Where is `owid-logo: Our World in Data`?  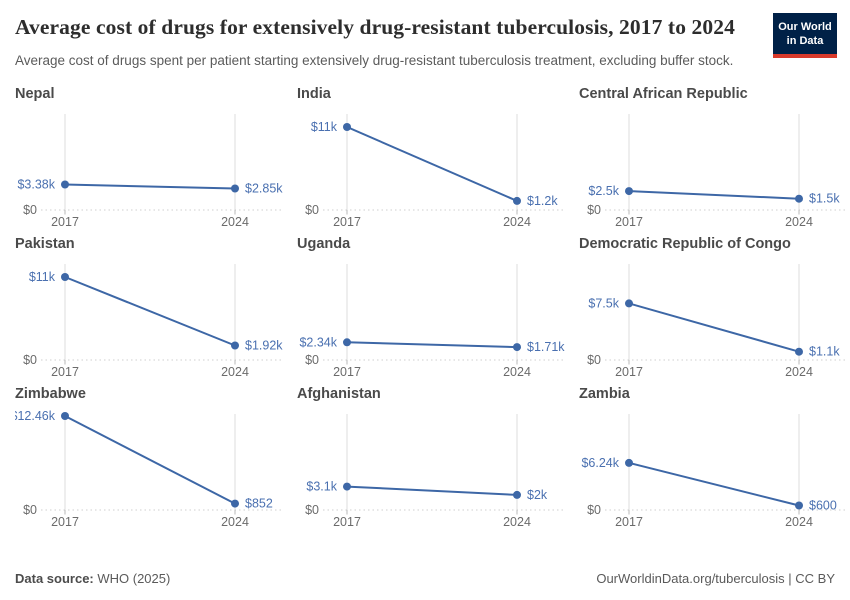
owid-logo: Our World in Data is located at coordinates (805, 35).